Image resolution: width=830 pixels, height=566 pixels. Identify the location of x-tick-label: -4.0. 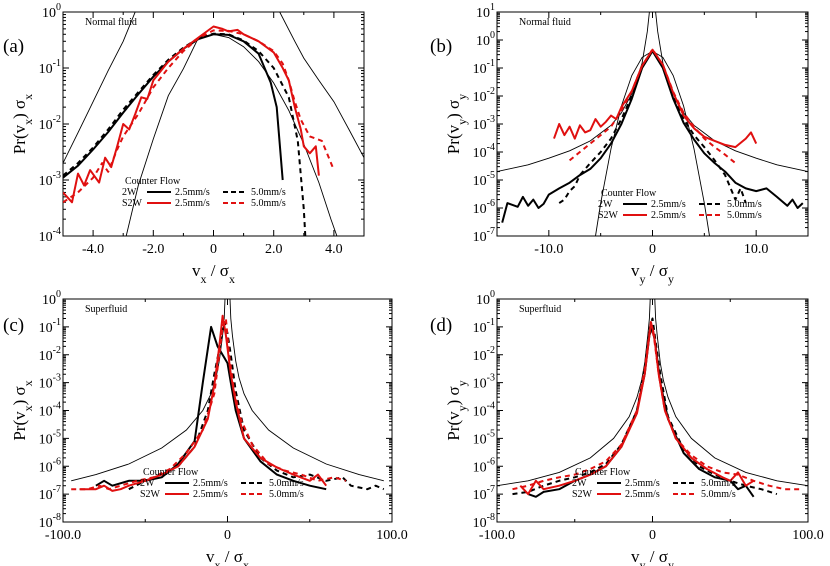
(93, 249).